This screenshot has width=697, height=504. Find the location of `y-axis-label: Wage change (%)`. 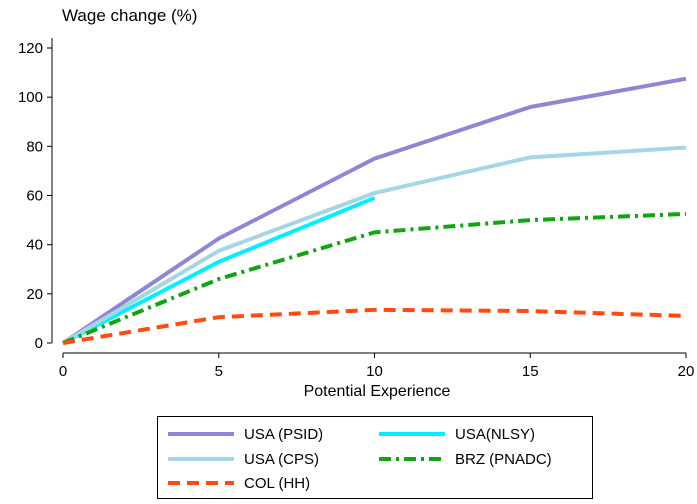

y-axis-label: Wage change (%) is located at coordinates (130, 15).